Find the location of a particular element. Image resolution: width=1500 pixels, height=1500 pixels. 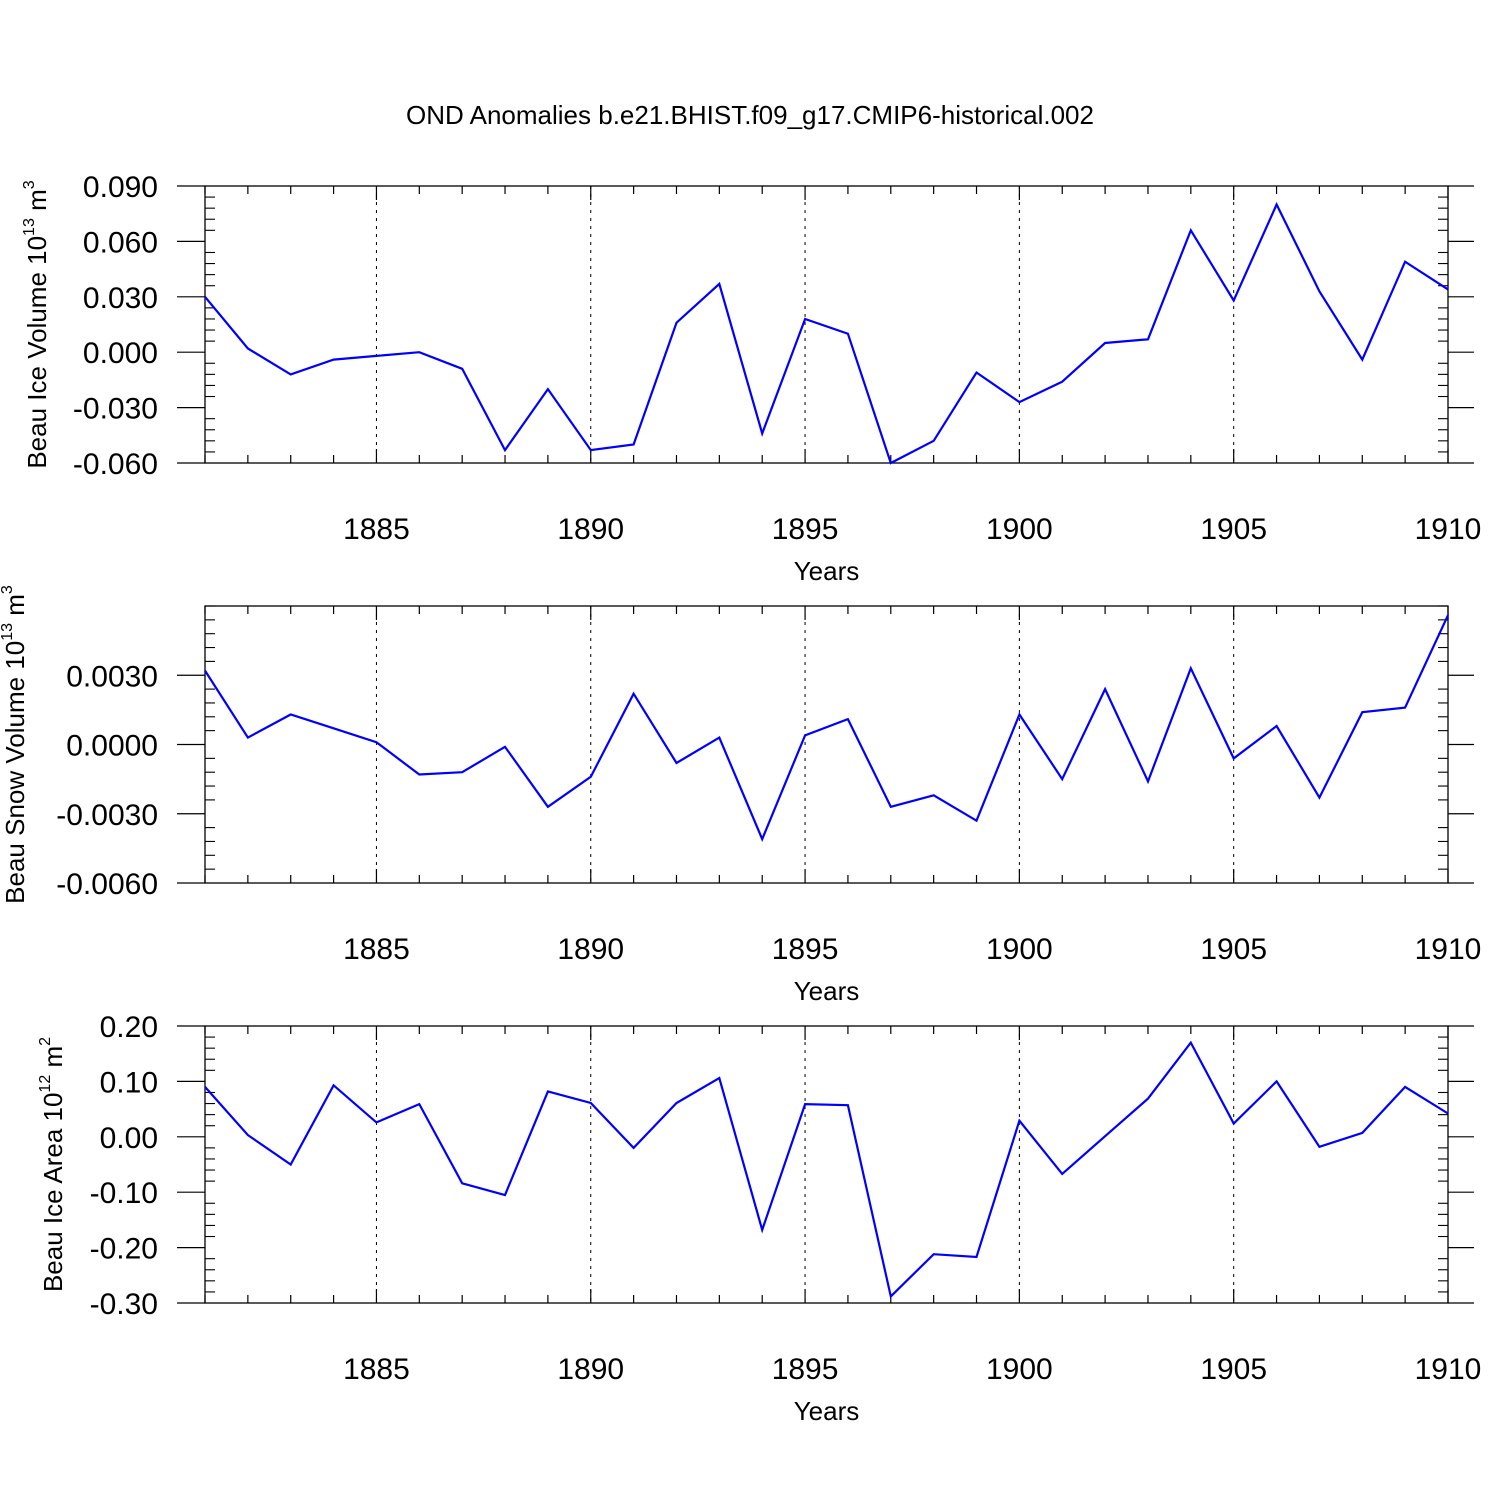

y-axis-label: Beau Ice Volume 1013 m3 is located at coordinates (36, 324).